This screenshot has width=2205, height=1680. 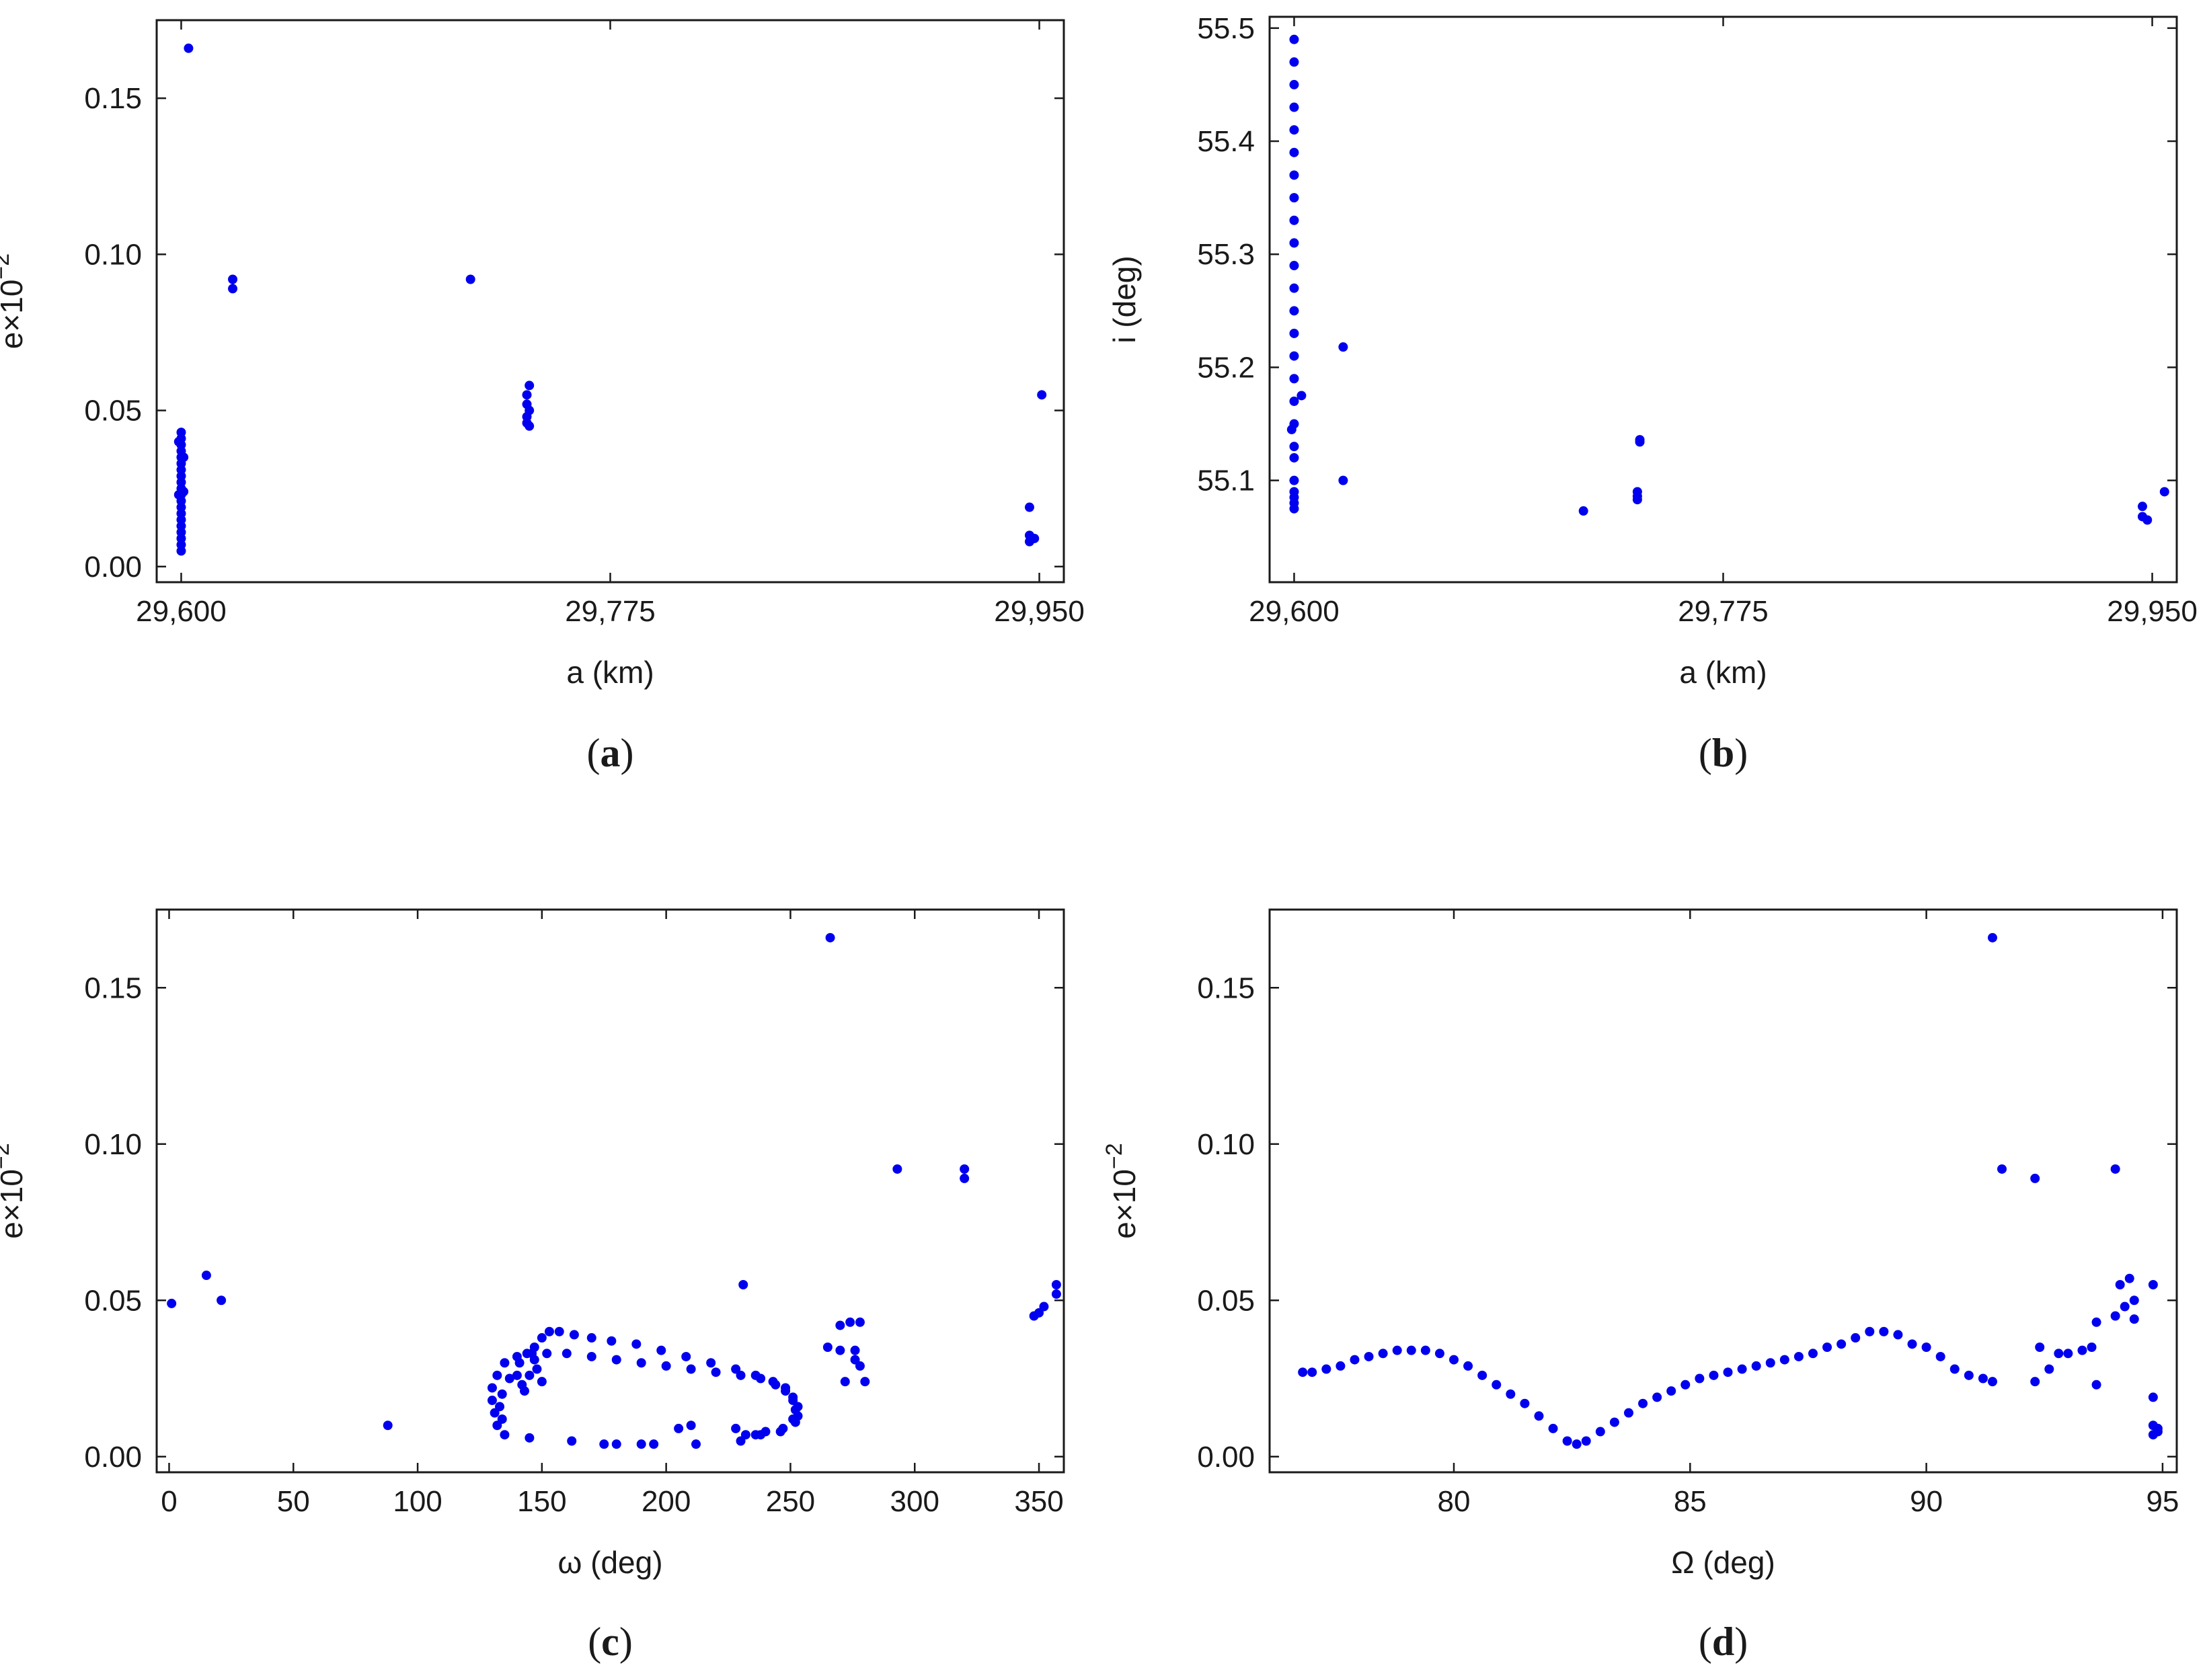 What do you see at coordinates (1226, 142) in the screenshot?
I see `y-tick-label: 55.4` at bounding box center [1226, 142].